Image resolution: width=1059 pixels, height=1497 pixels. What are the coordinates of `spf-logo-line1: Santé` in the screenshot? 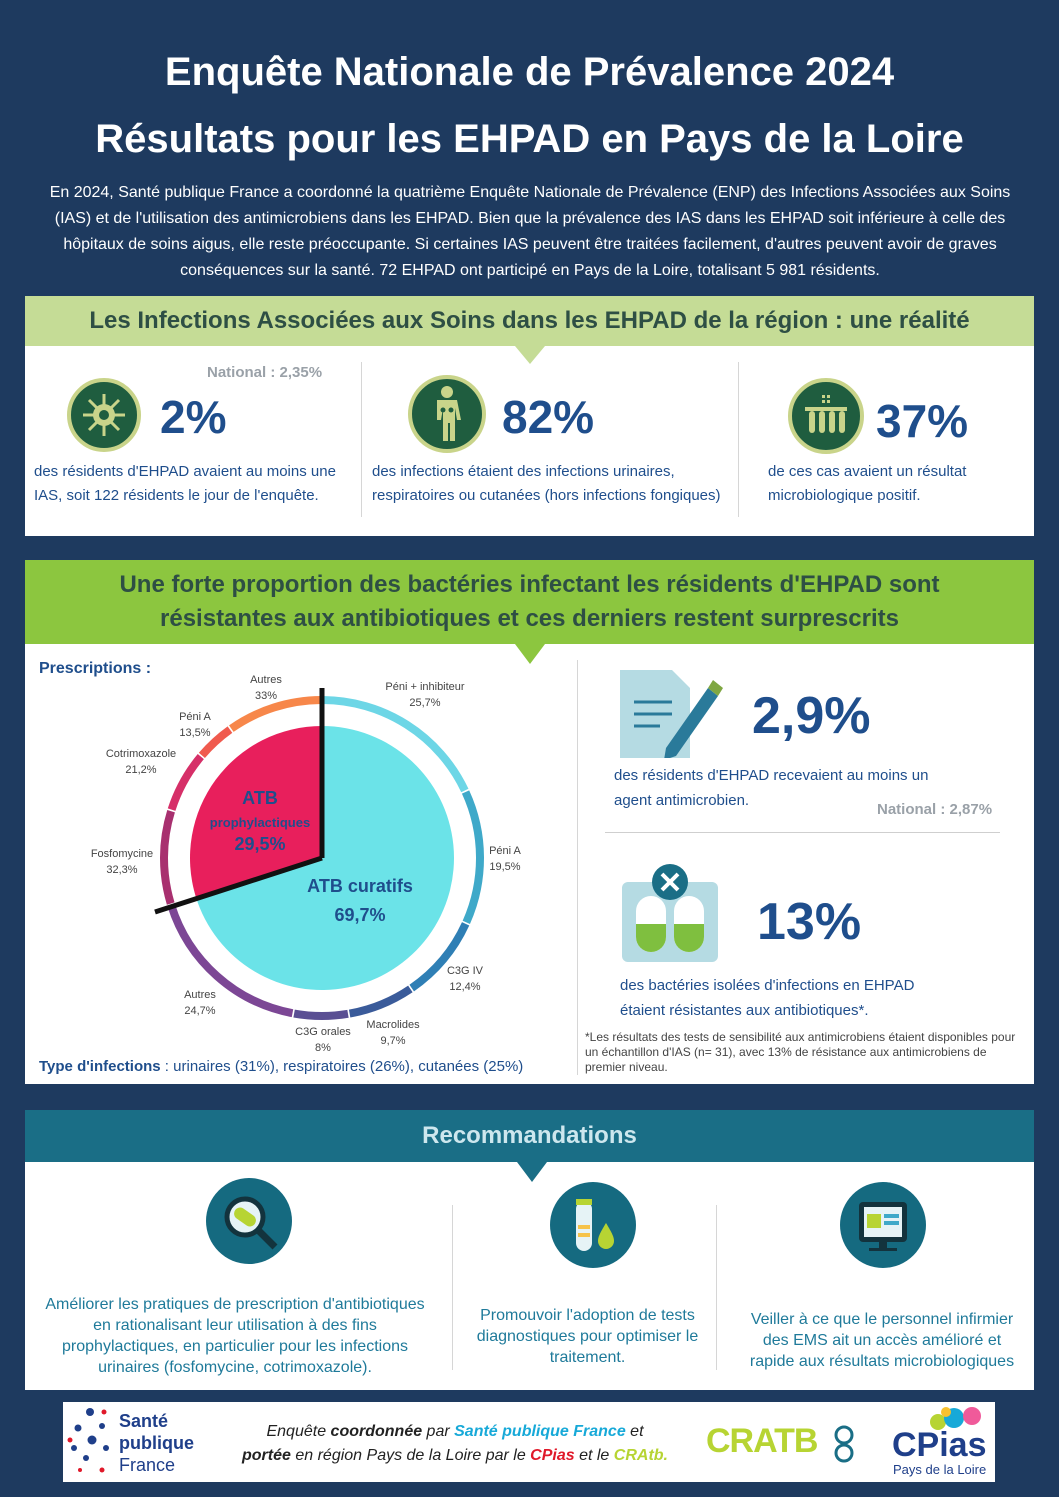 It's located at (144, 1421).